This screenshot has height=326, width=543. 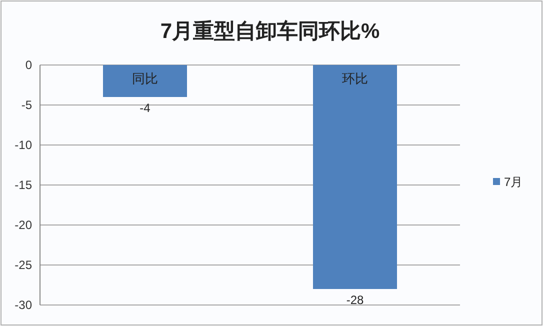 I want to click on y-tick-label: -25, so click(x=23, y=265).